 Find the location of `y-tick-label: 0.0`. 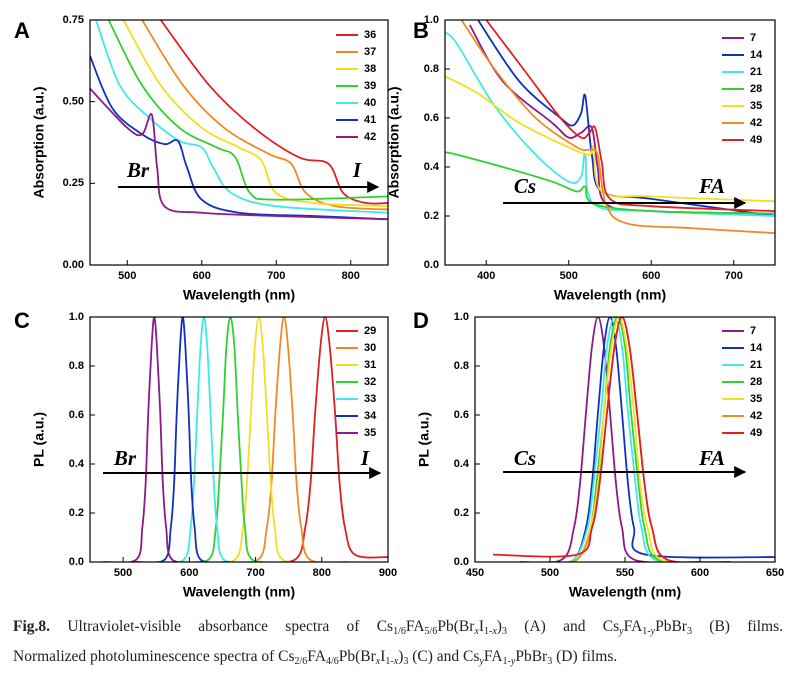

y-tick-label: 0.0 is located at coordinates (431, 265).